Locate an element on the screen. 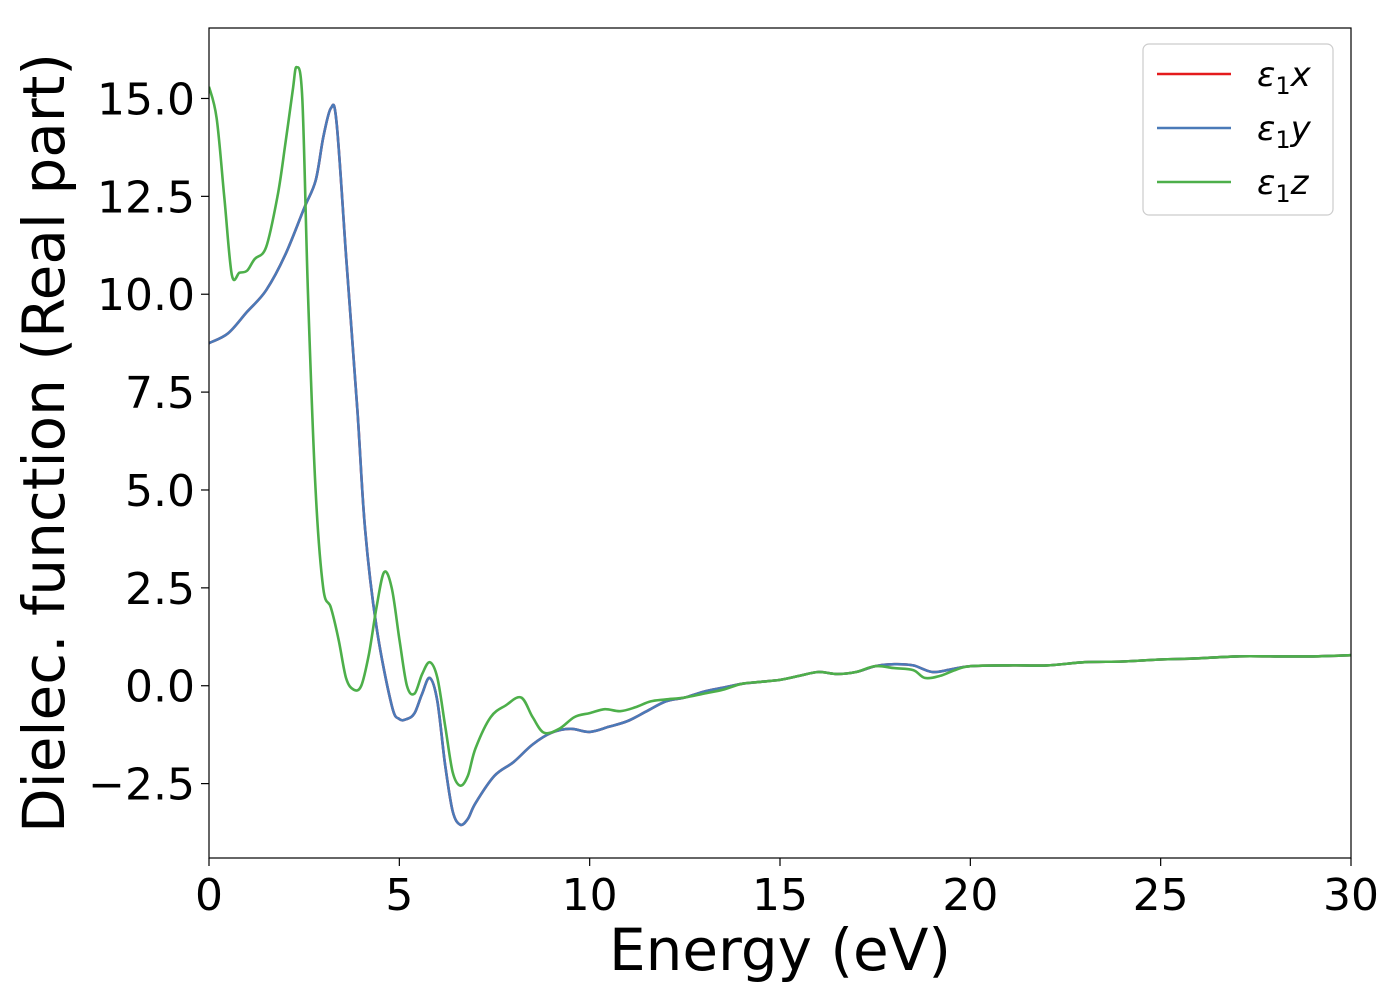  y-tick-label: 0.0 is located at coordinates (160, 687).